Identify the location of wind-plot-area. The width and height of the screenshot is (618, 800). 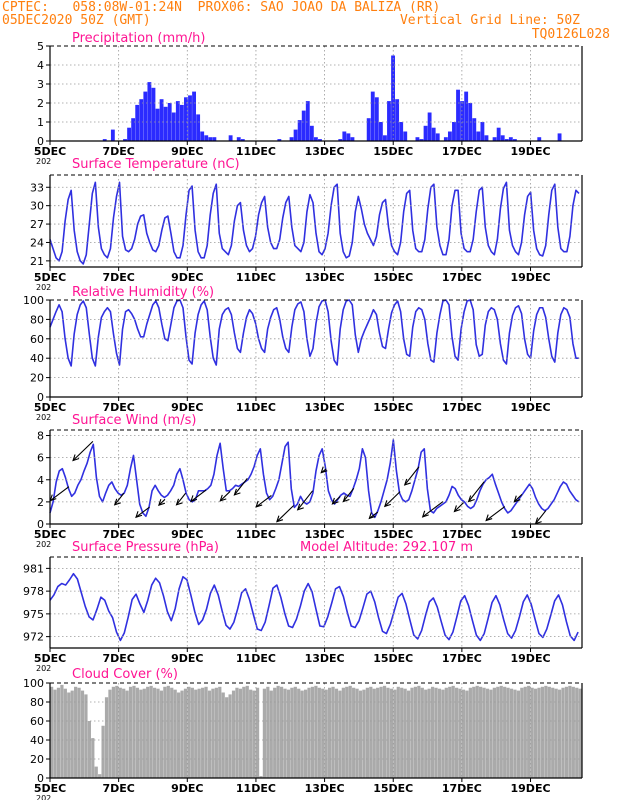
(316, 477).